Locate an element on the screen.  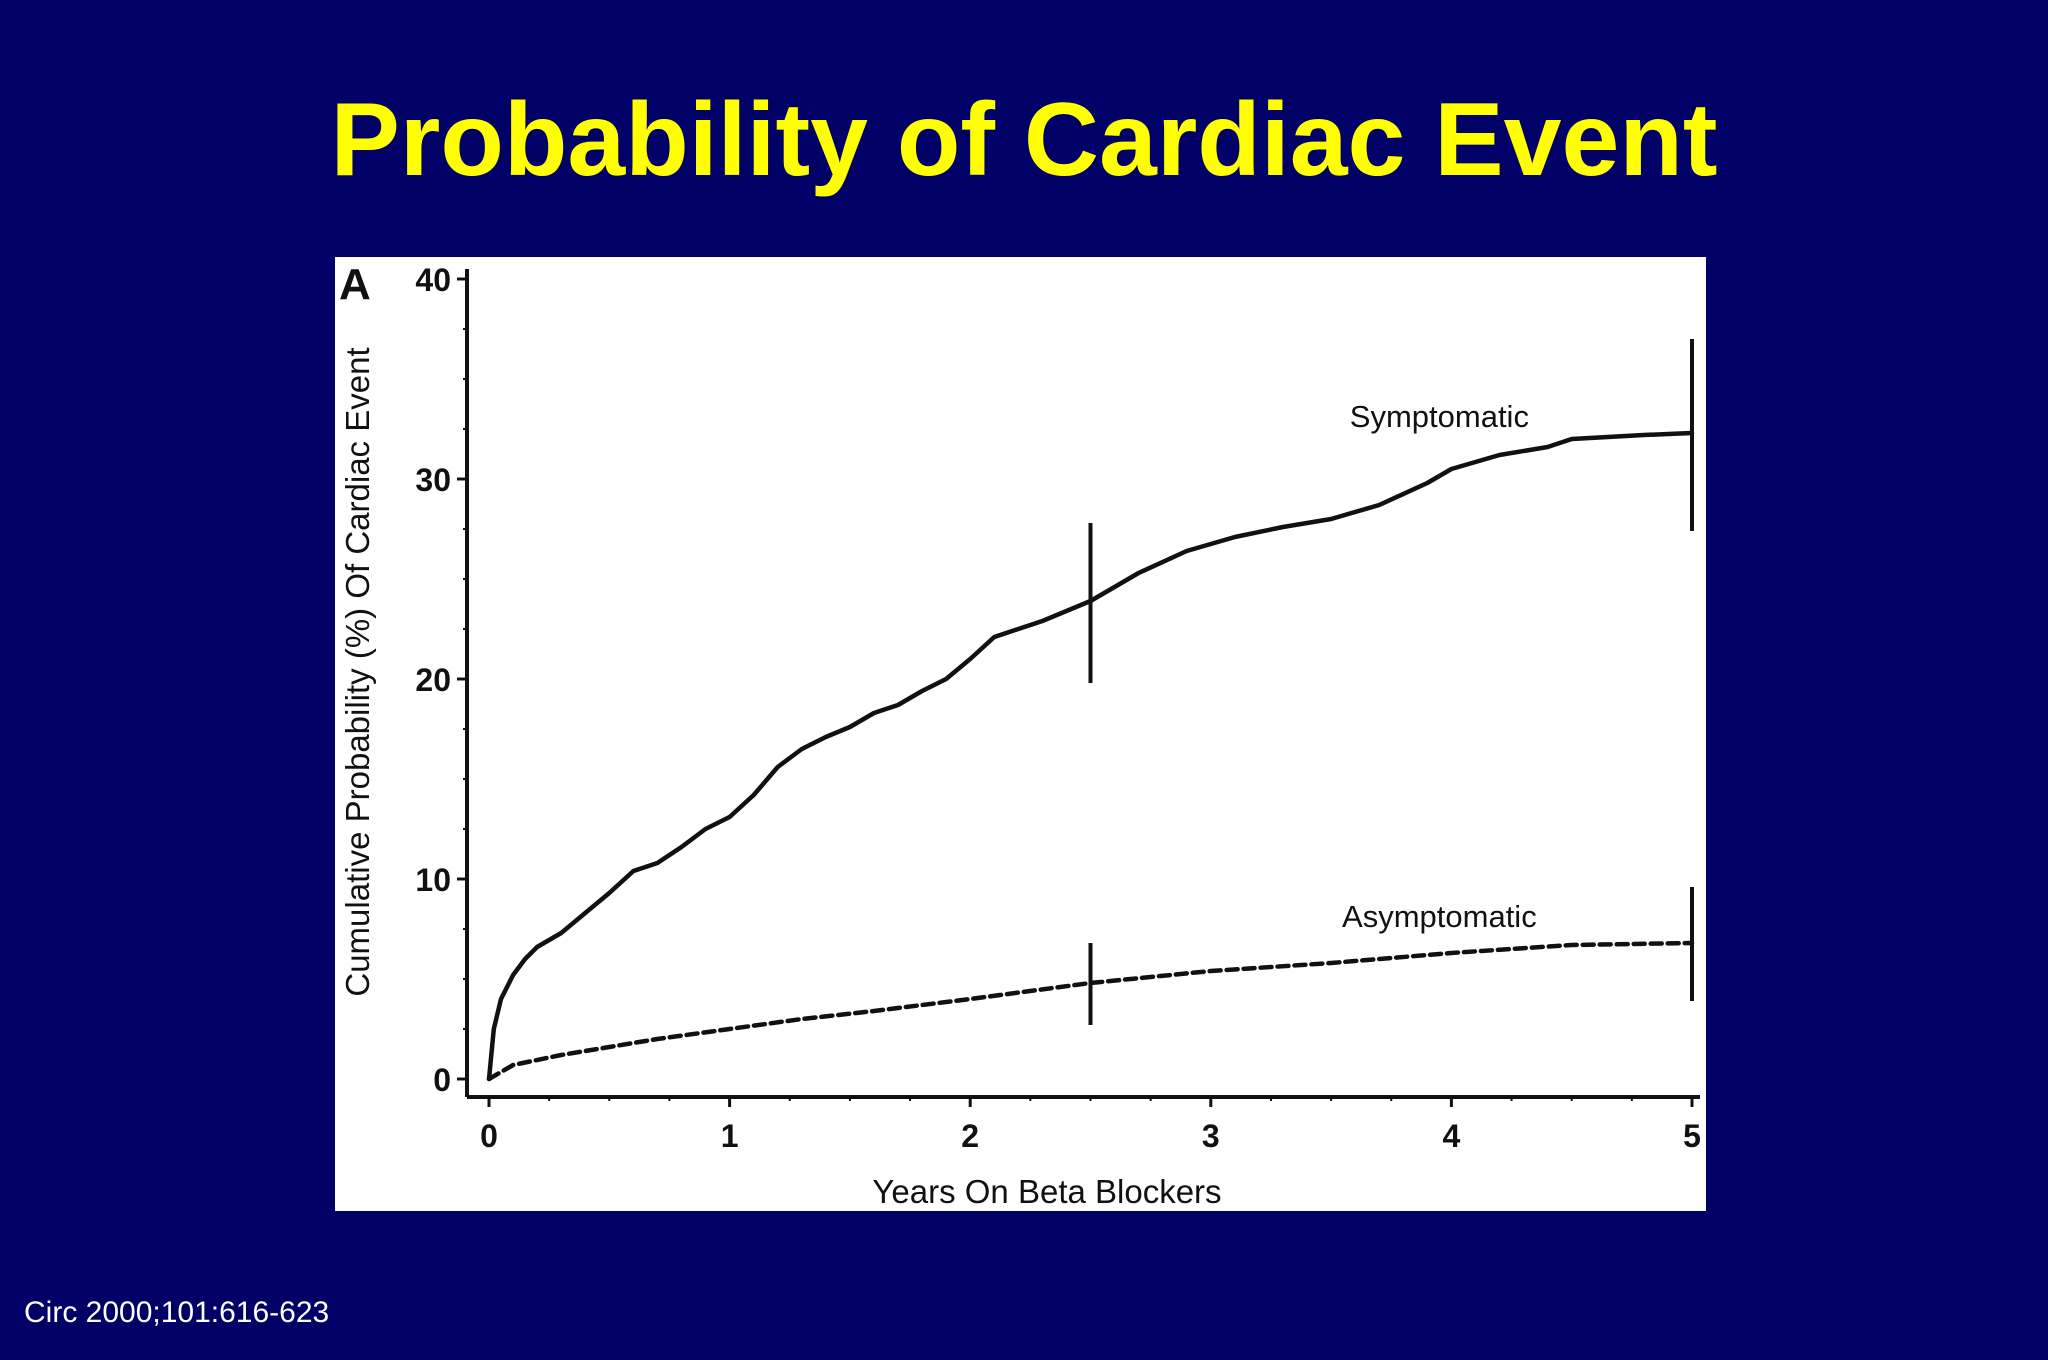
panel-label: A is located at coordinates (355, 284).